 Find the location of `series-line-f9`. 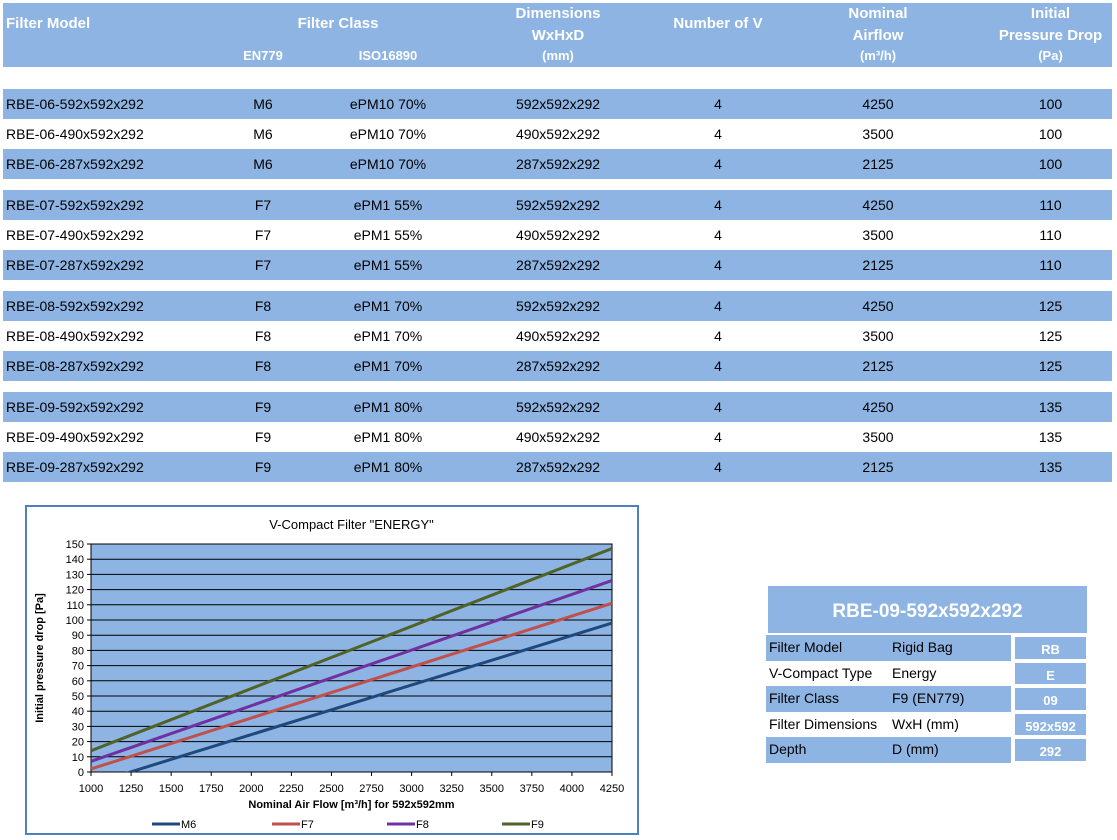

series-line-f9 is located at coordinates (351, 650).